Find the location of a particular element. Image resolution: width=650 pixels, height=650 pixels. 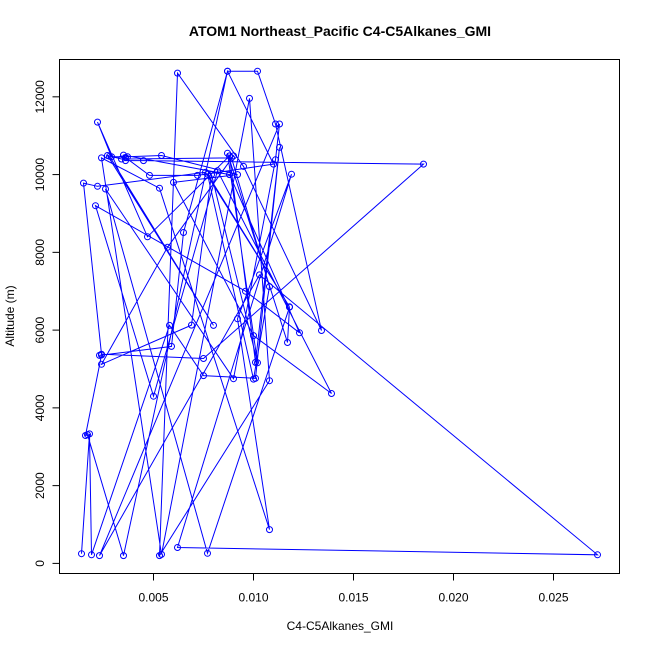

chart-title: ATOM1 Northeast_Pacific C4-C5Alkanes_GMI is located at coordinates (340, 31).